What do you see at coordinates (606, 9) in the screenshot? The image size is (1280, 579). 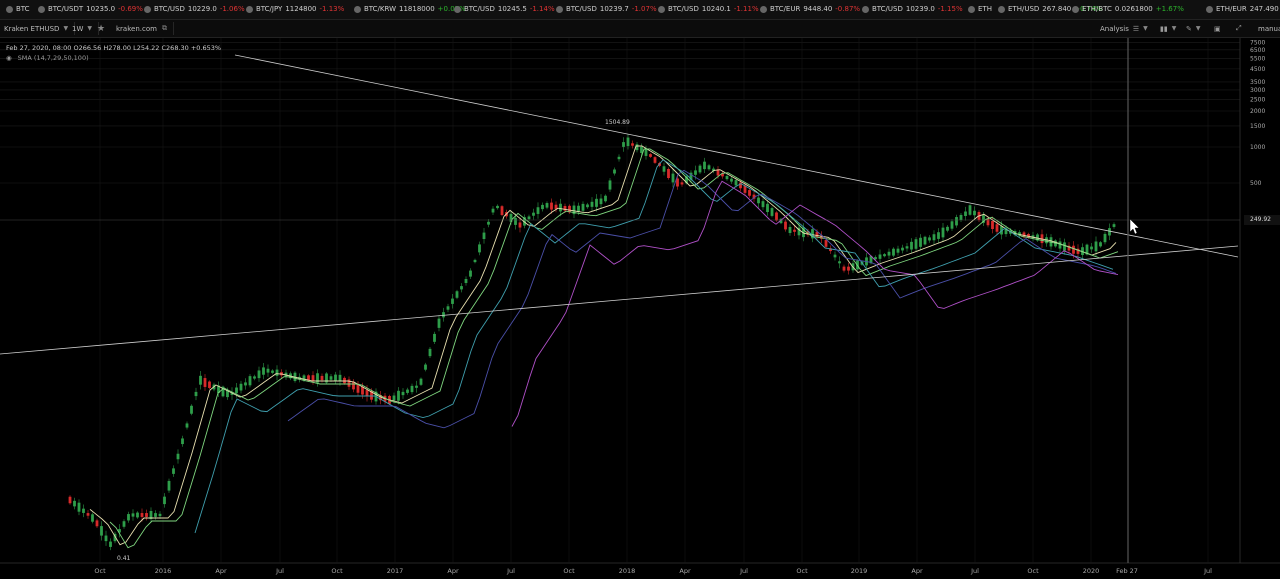 I see `ticker-item: BTC/USD 10239.7 -1.07%` at bounding box center [606, 9].